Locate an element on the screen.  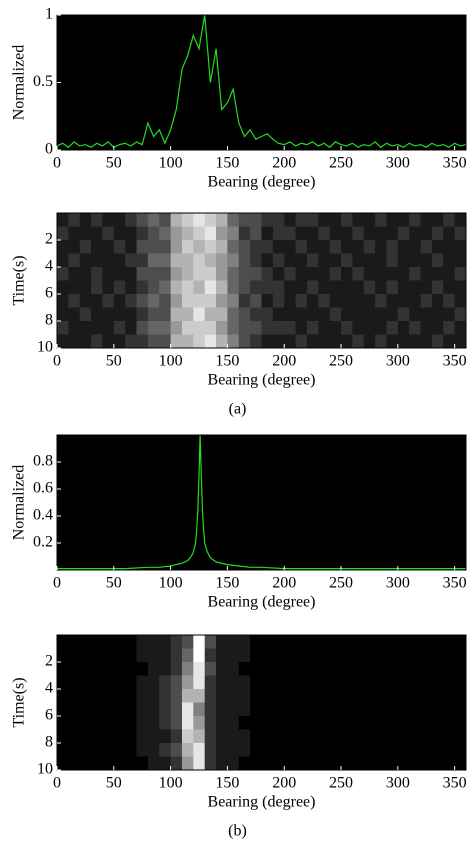
plot-area is located at coordinates (261, 82).